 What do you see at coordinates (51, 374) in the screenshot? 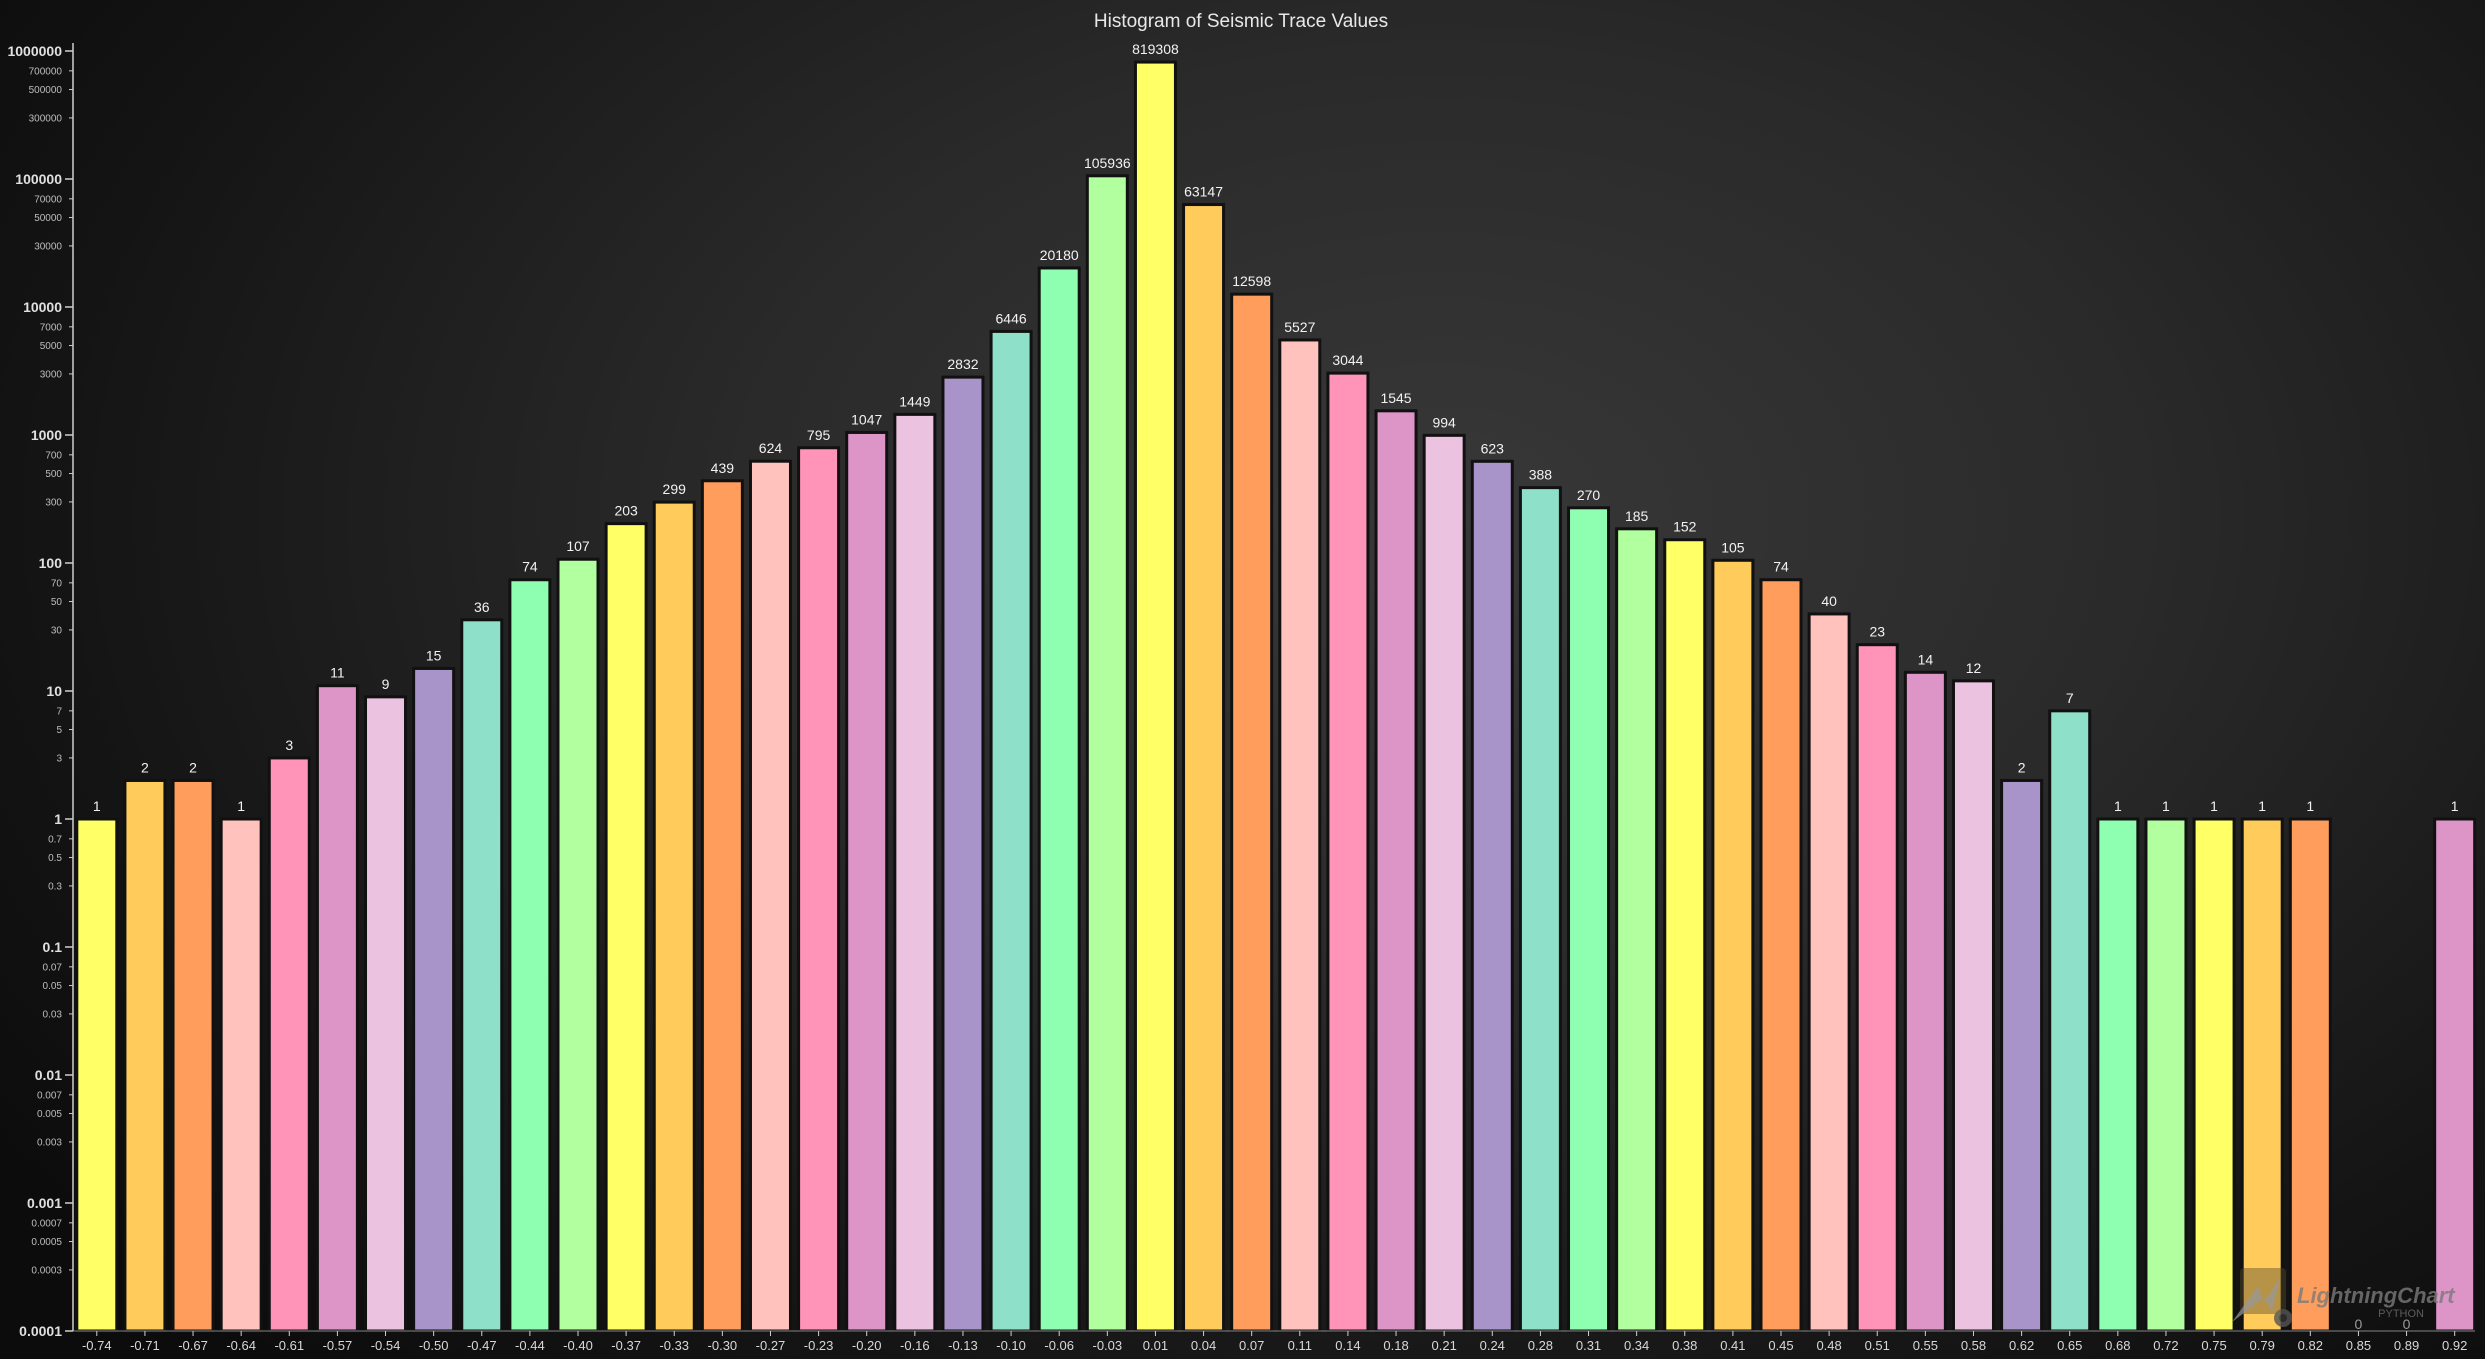
I see `y-minor-tick-label: 3000` at bounding box center [51, 374].